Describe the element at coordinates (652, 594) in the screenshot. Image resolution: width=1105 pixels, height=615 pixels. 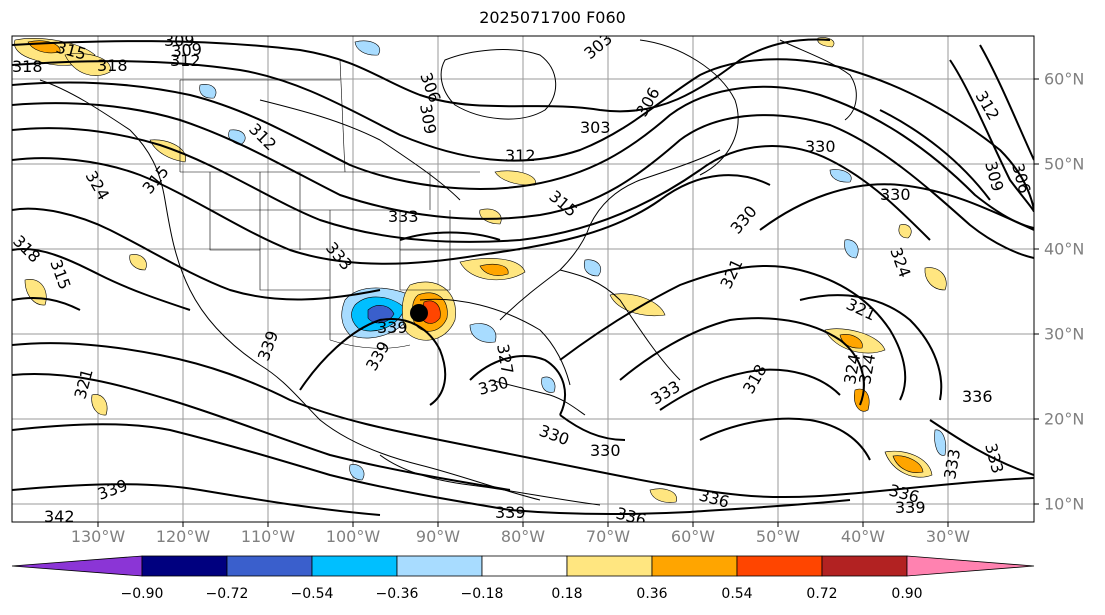
I see `colorbar-tick-label: 0.36` at that location.